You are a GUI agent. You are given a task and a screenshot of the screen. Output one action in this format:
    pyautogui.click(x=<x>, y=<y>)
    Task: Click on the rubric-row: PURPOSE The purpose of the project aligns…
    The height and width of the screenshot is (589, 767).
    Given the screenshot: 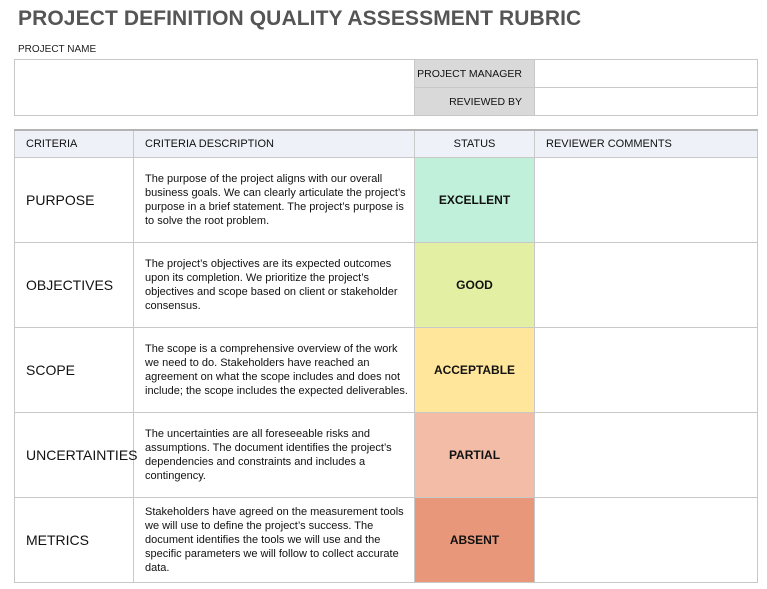 What is the action you would take?
    pyautogui.click(x=386, y=200)
    